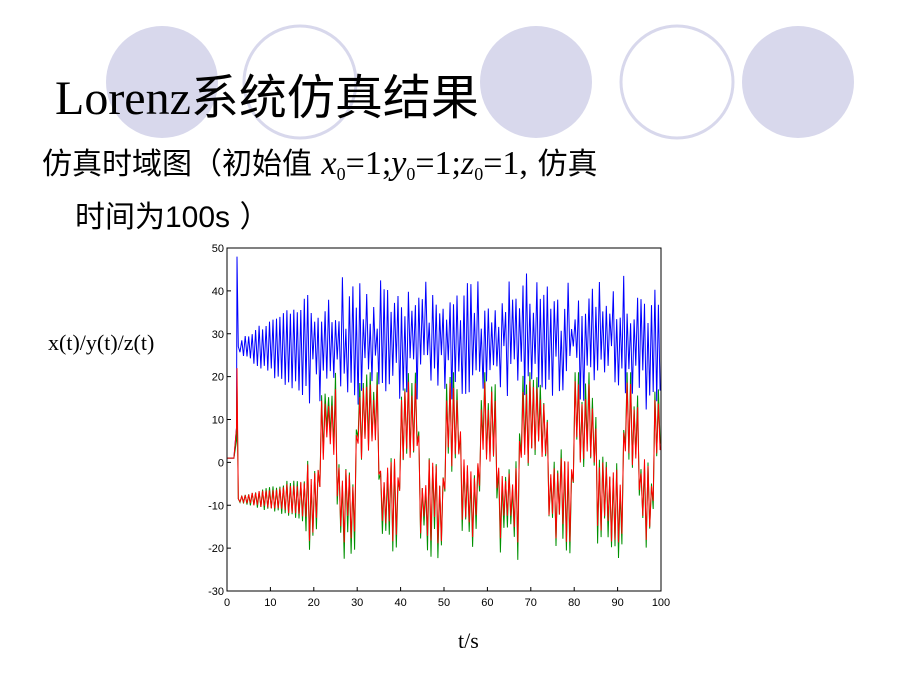 This screenshot has height=675, width=900. Describe the element at coordinates (218, 421) in the screenshot. I see `y-tick-label: 10` at that location.